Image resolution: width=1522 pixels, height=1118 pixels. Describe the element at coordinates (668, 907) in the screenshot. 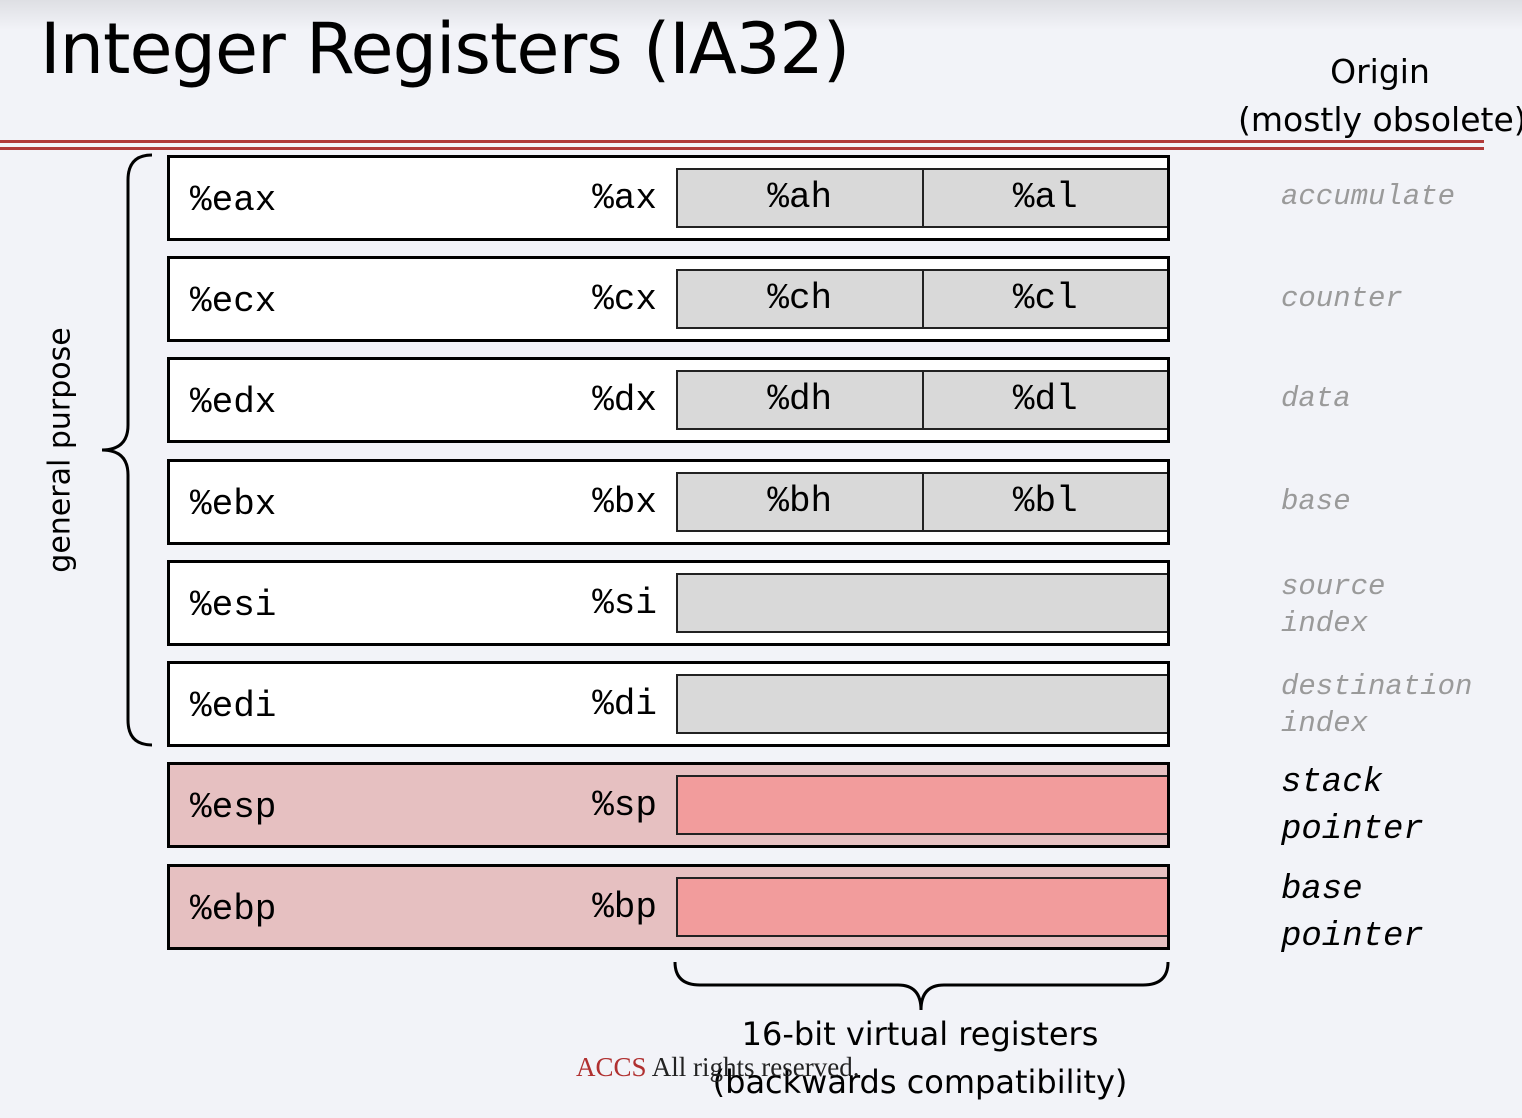

I see `register-ebp: %ebp %bp` at that location.